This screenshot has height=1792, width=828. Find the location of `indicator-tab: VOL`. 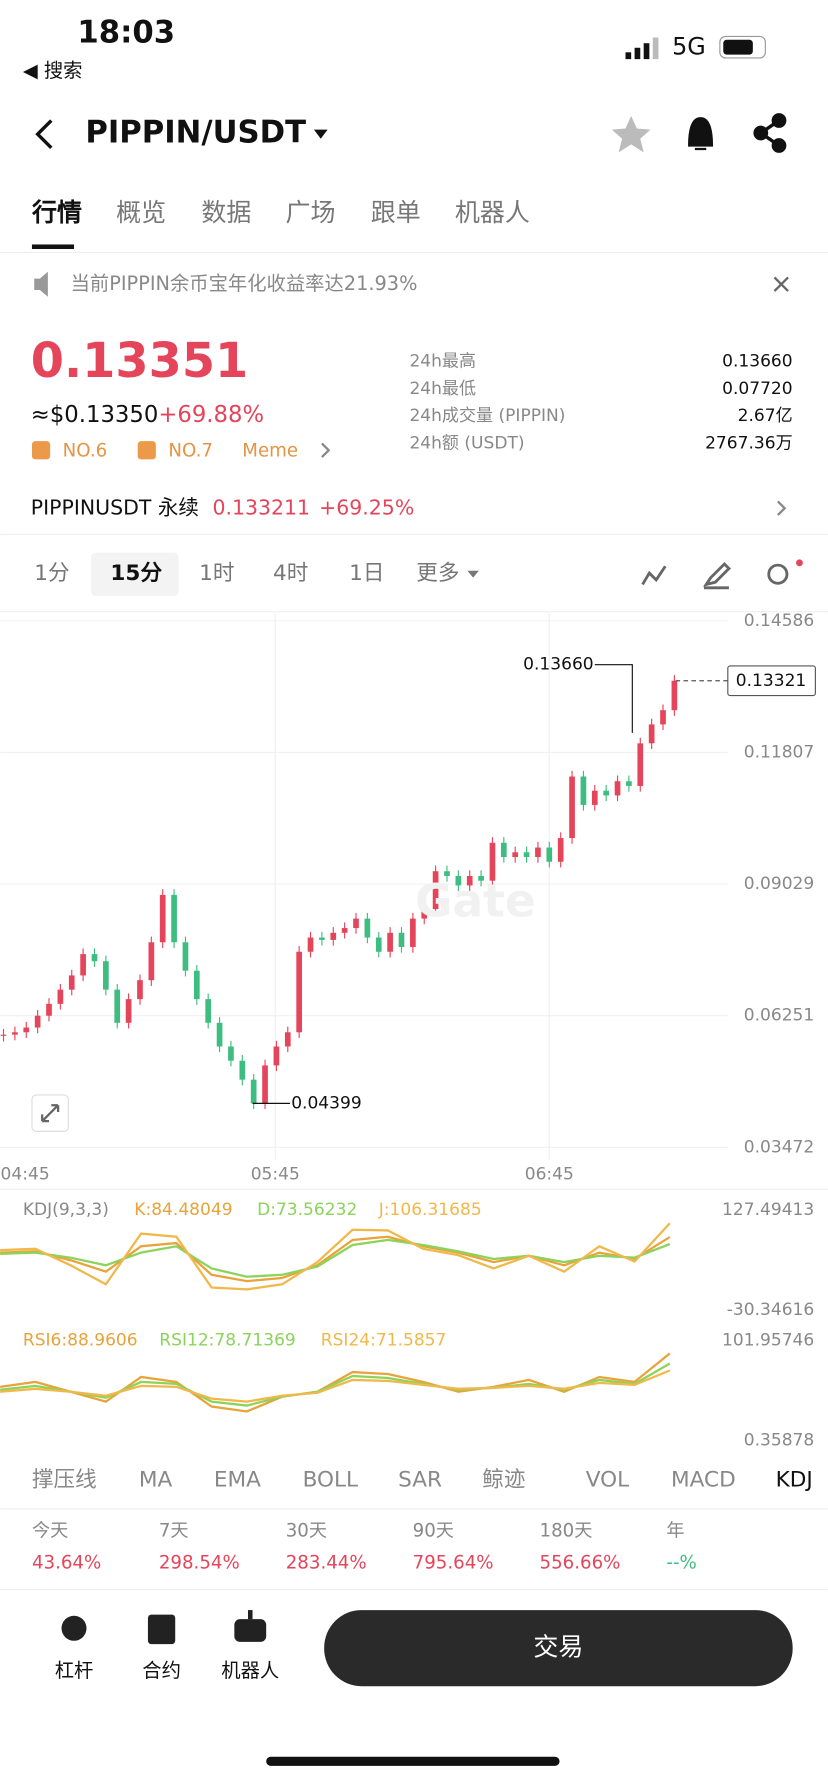

indicator-tab: VOL is located at coordinates (607, 1479).